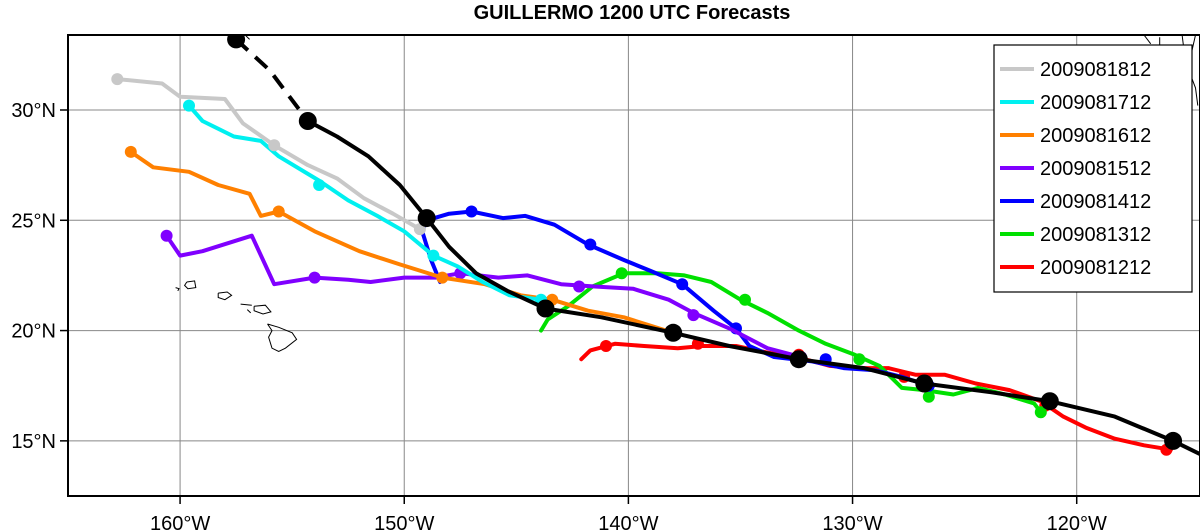  What do you see at coordinates (1095, 136) in the screenshot?
I see `legend-label: 2009081612` at bounding box center [1095, 136].